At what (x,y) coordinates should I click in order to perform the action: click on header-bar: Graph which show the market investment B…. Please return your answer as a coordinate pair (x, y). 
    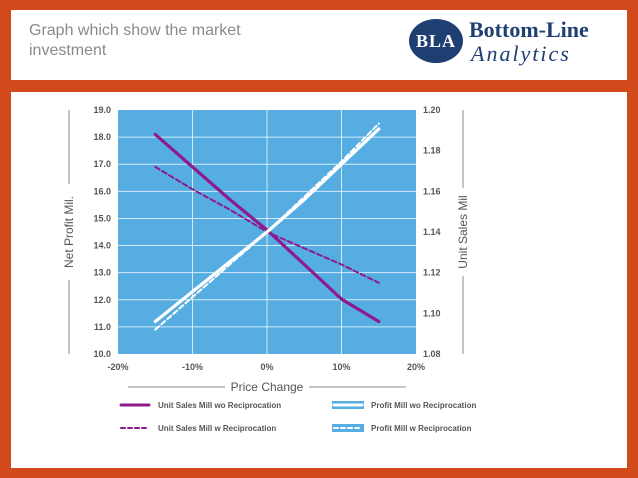
    Looking at the image, I should click on (319, 45).